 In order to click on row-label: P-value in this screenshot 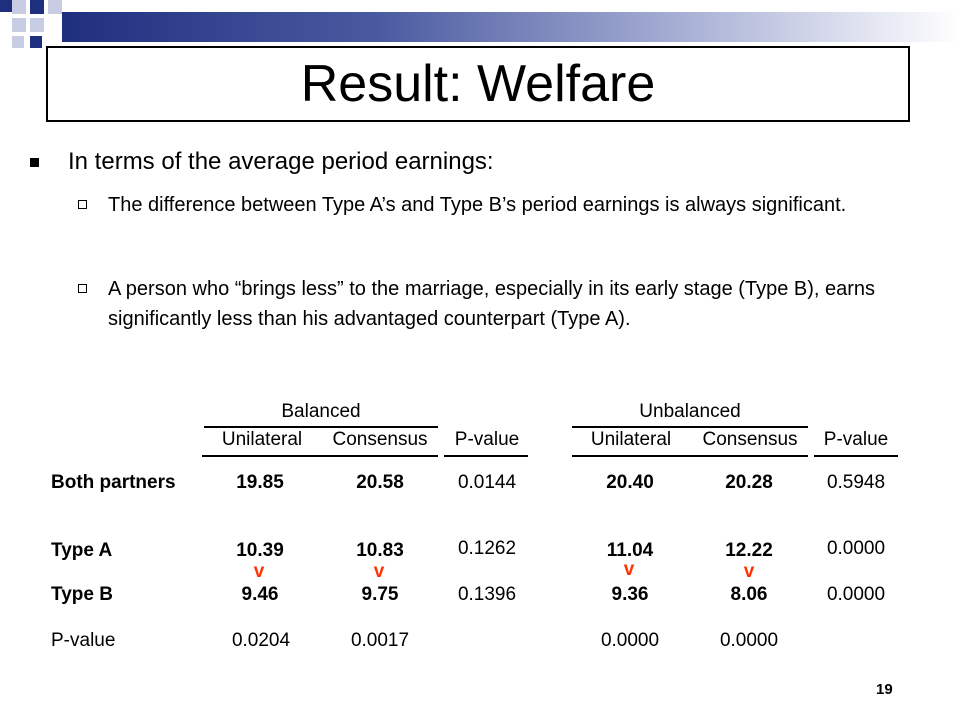, I will do `click(83, 640)`.